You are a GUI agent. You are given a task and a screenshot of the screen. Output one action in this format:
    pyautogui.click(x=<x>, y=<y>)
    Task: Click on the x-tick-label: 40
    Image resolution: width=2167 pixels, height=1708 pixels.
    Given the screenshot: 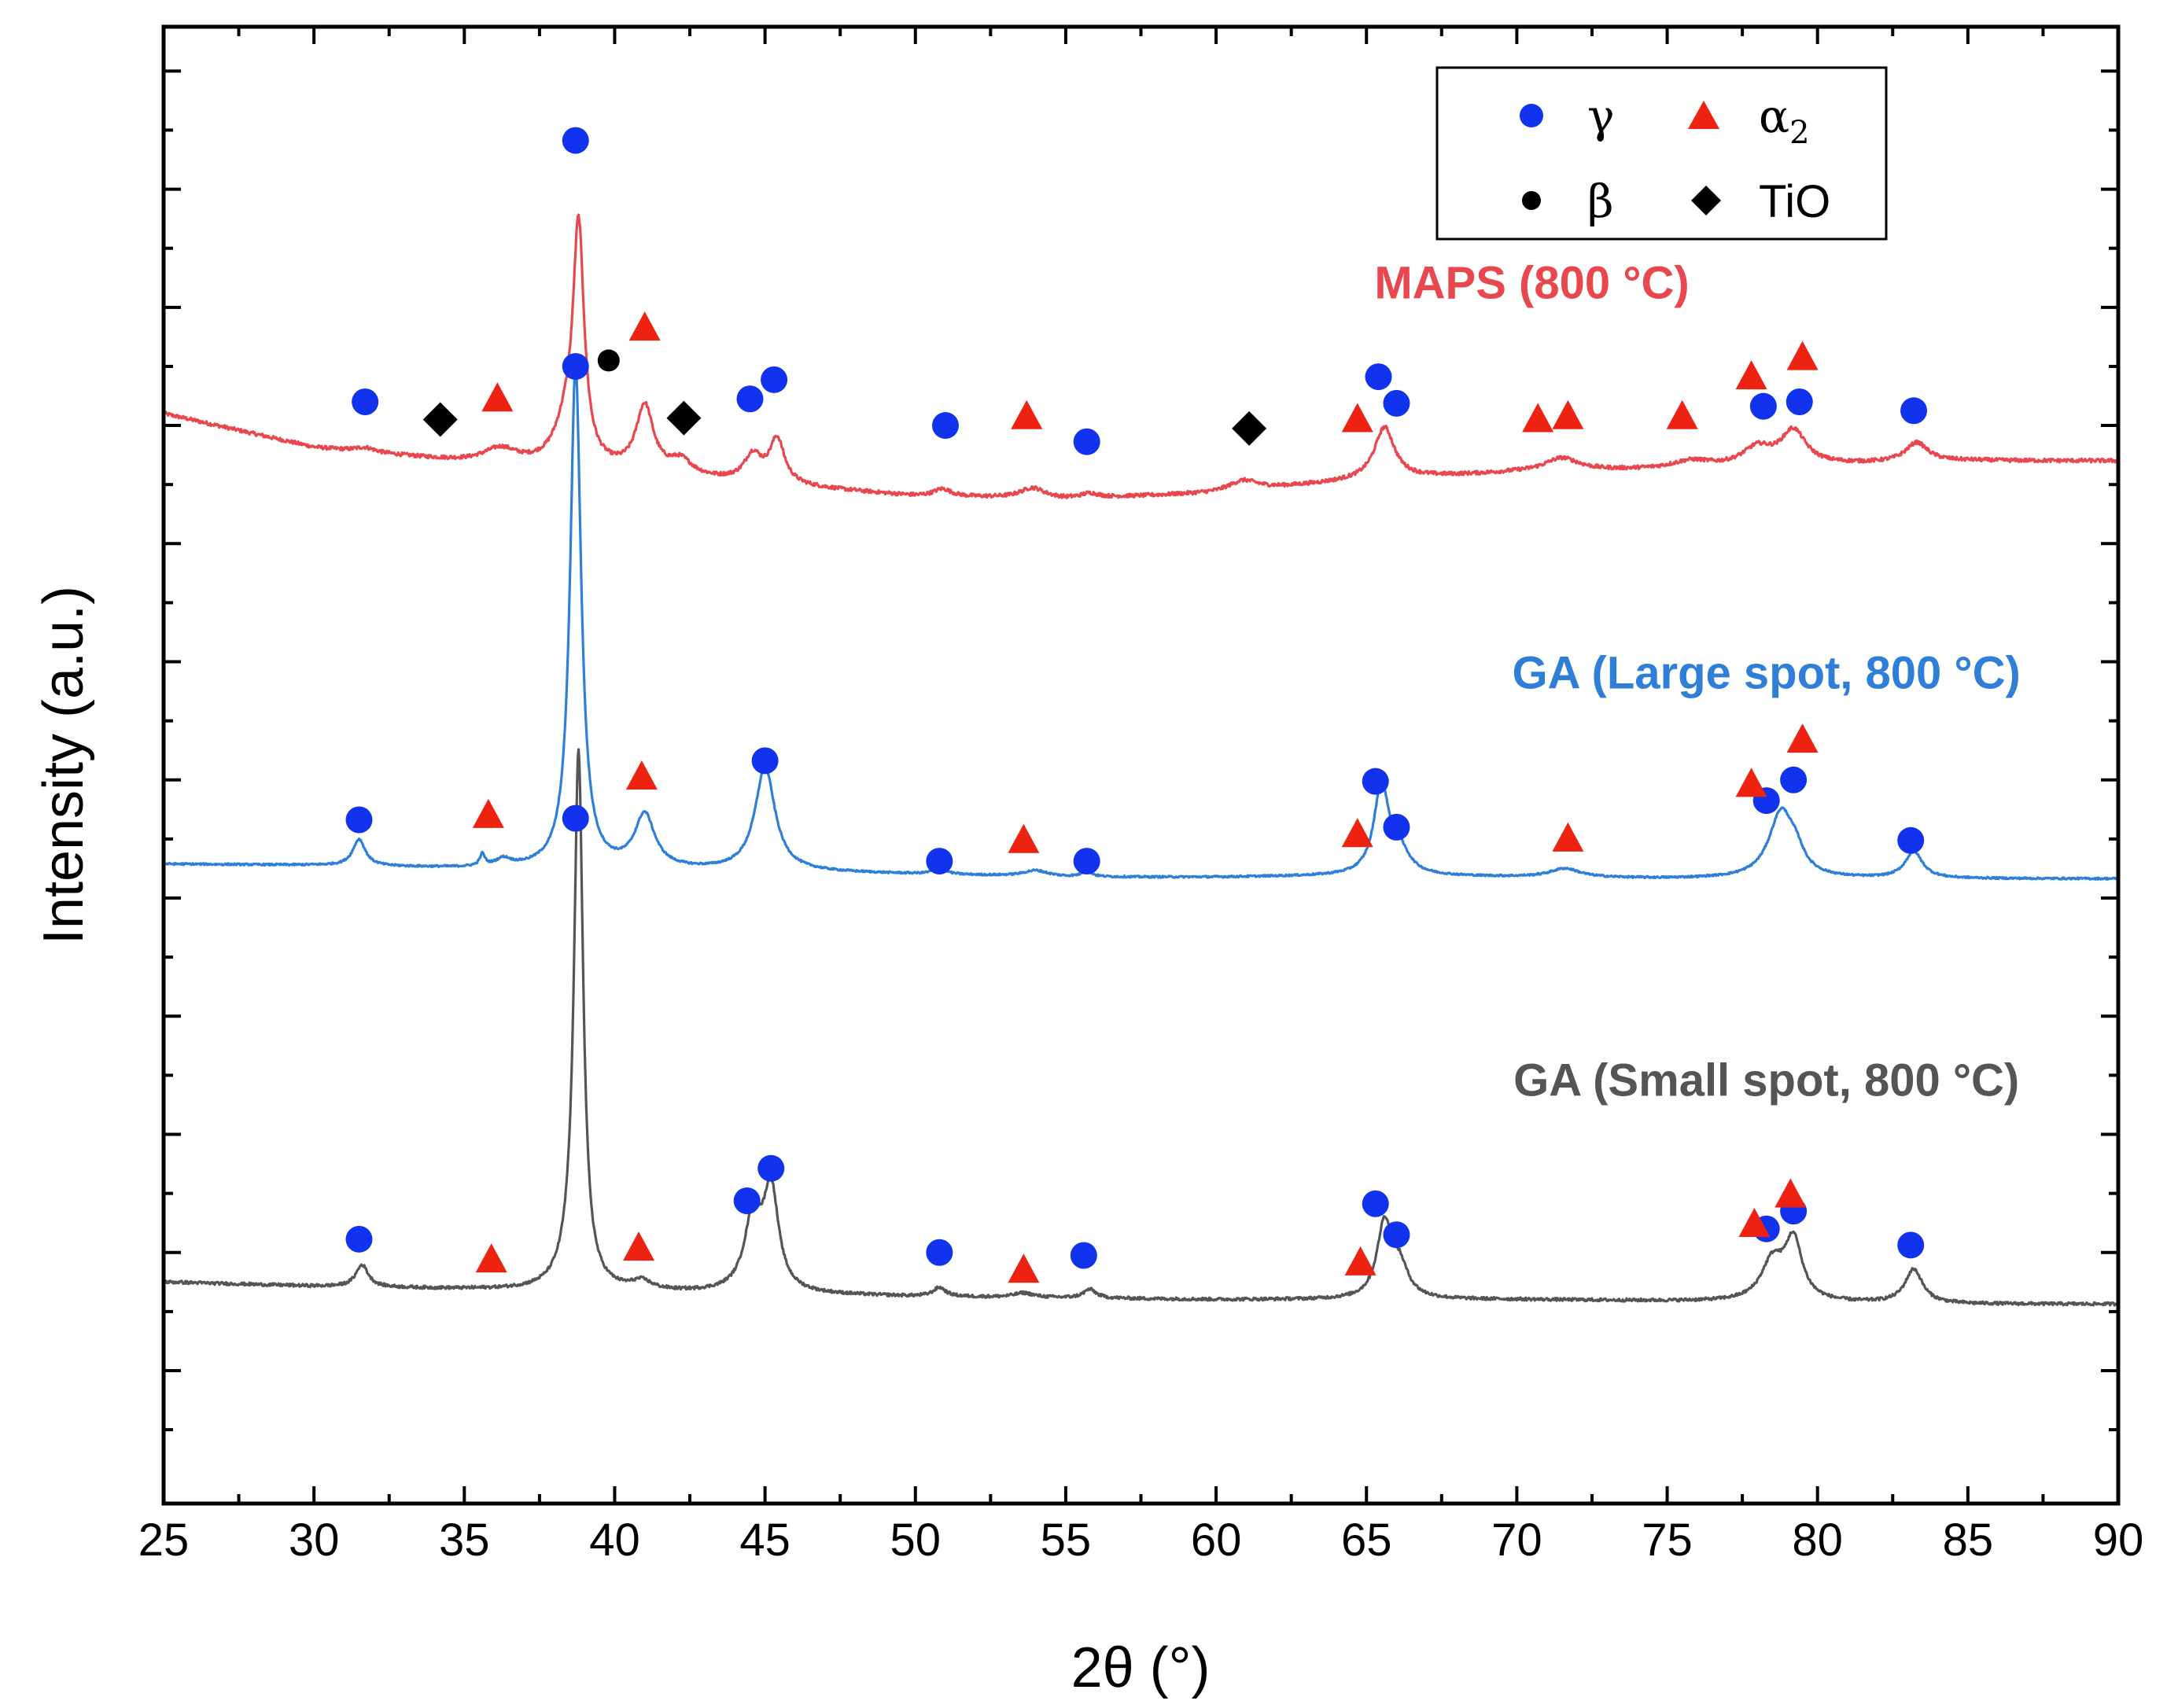 What is the action you would take?
    pyautogui.click(x=614, y=1541)
    